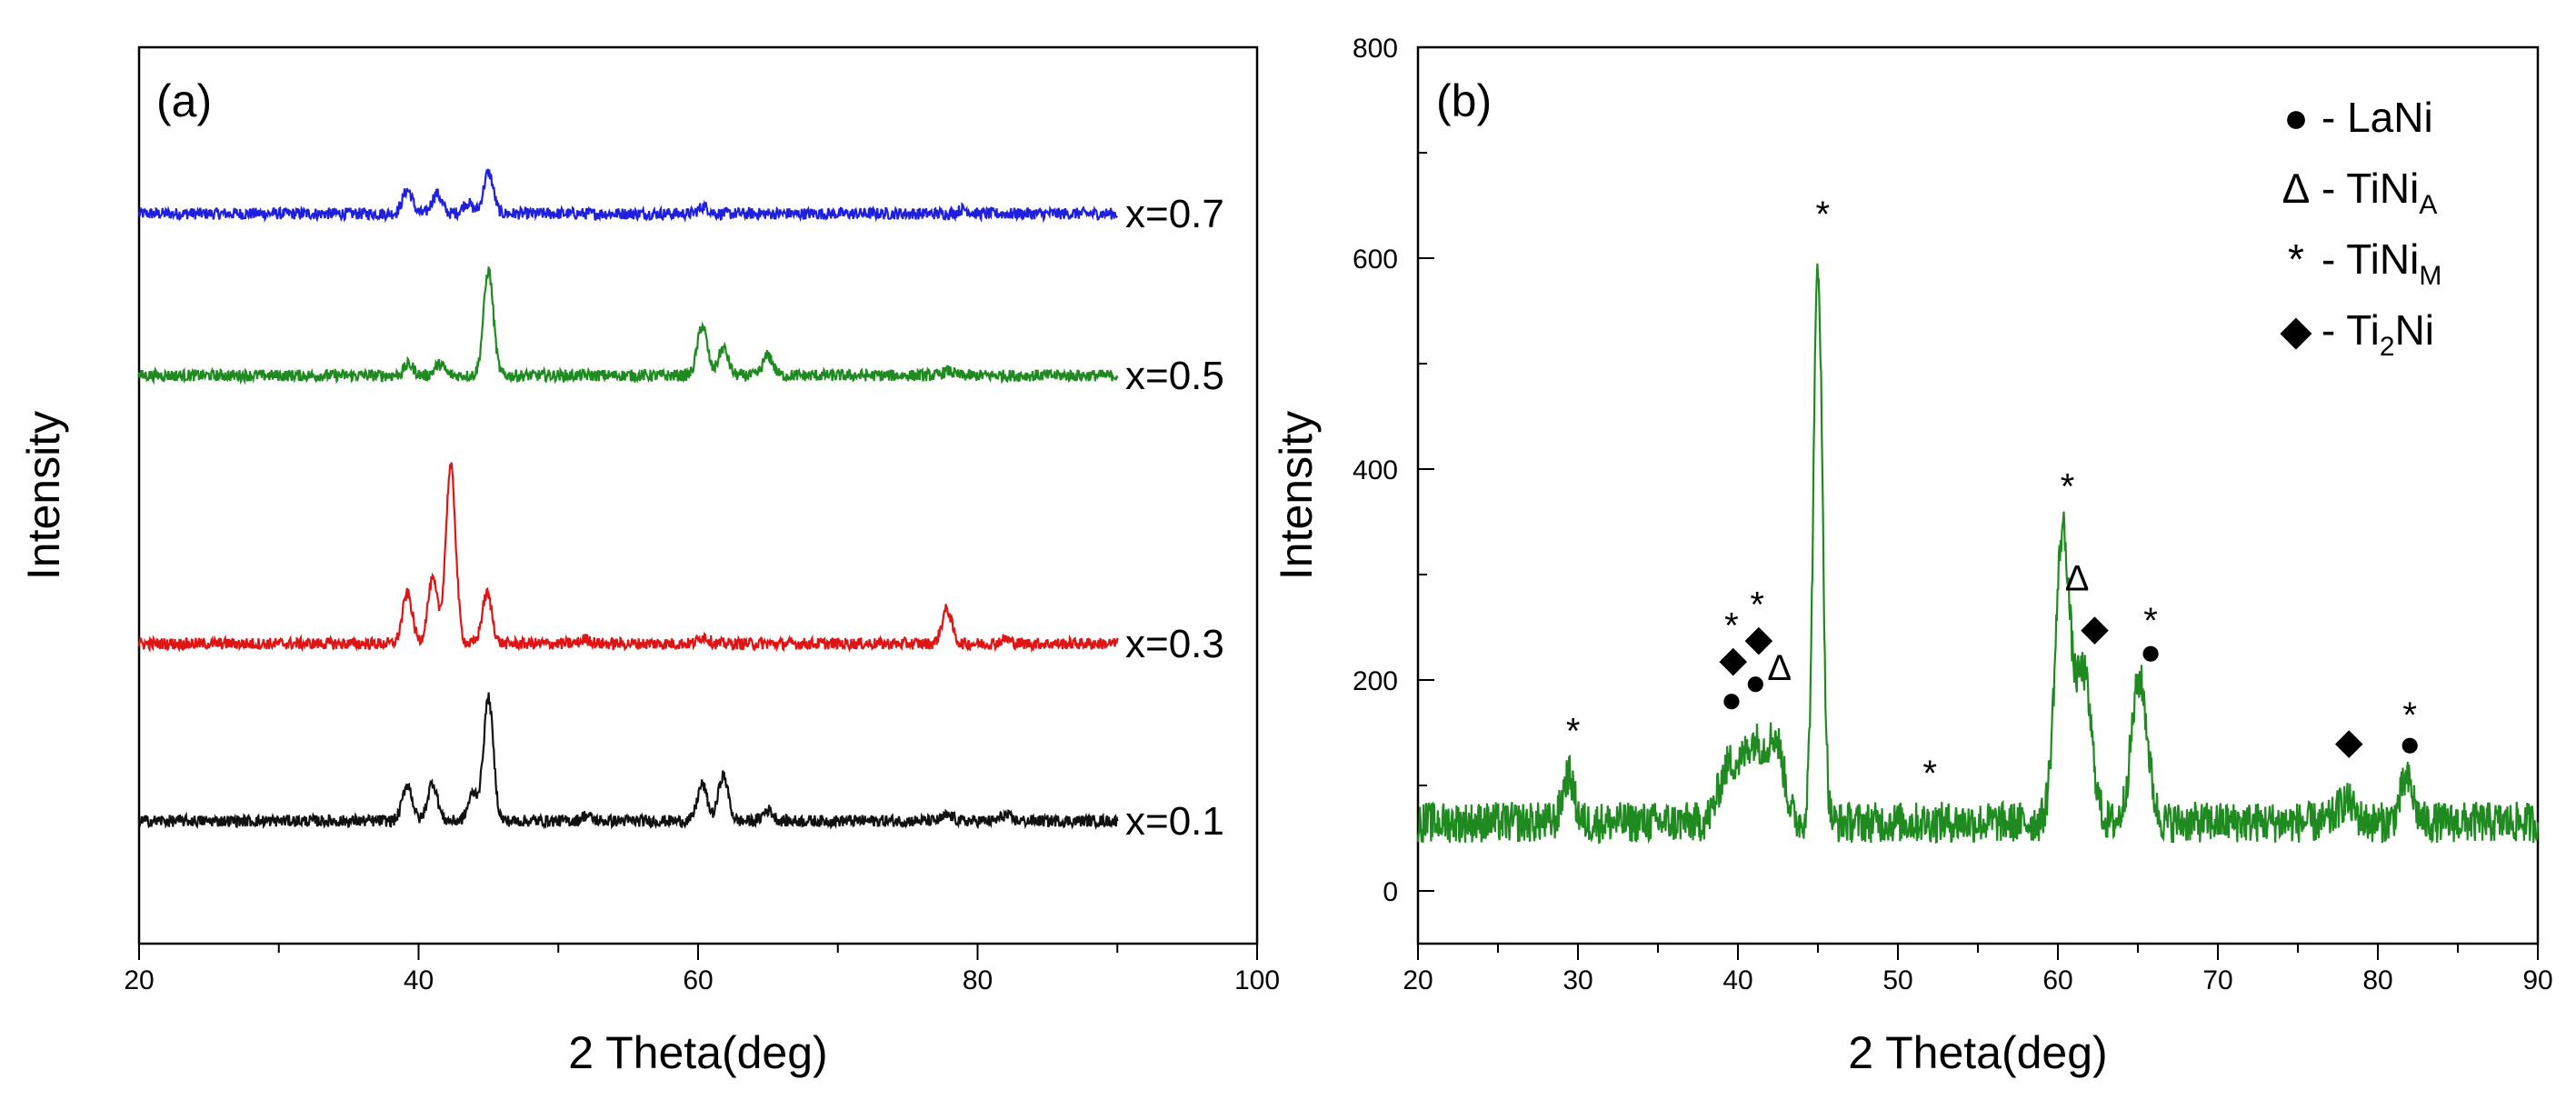 This screenshot has width=2576, height=1100. What do you see at coordinates (2381, 263) in the screenshot?
I see `panel-b-legend-label: - TiNiM` at bounding box center [2381, 263].